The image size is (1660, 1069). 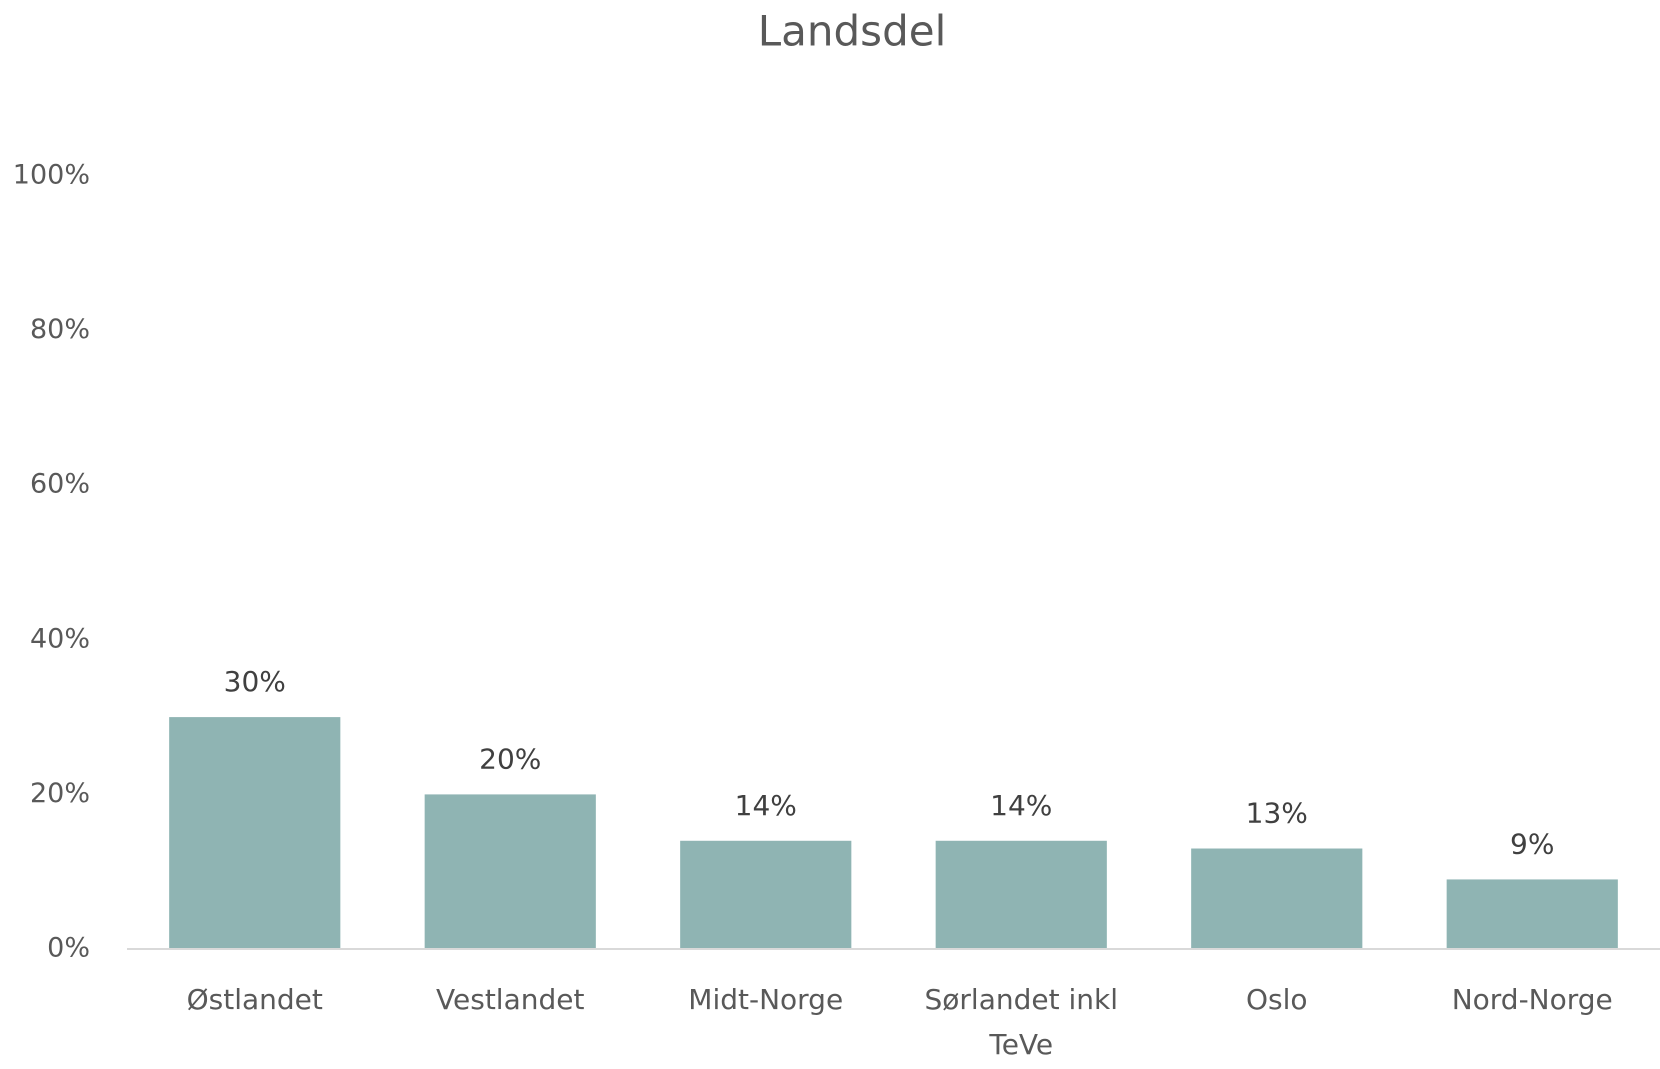 I want to click on value-label: 20%, so click(x=510, y=758).